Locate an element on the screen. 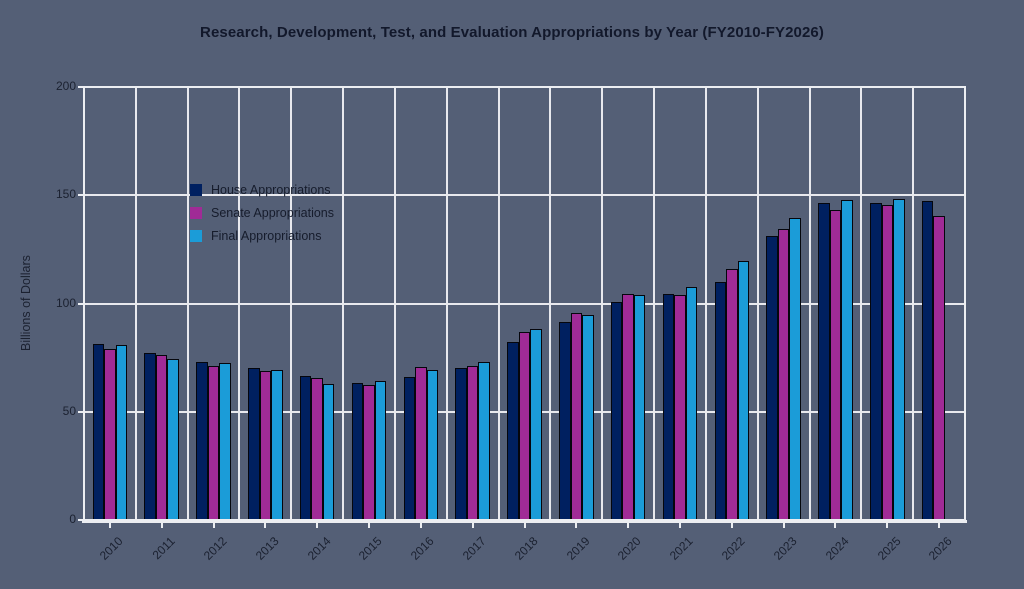 The image size is (1024, 589). x-tick-label: 2016 is located at coordinates (422, 548).